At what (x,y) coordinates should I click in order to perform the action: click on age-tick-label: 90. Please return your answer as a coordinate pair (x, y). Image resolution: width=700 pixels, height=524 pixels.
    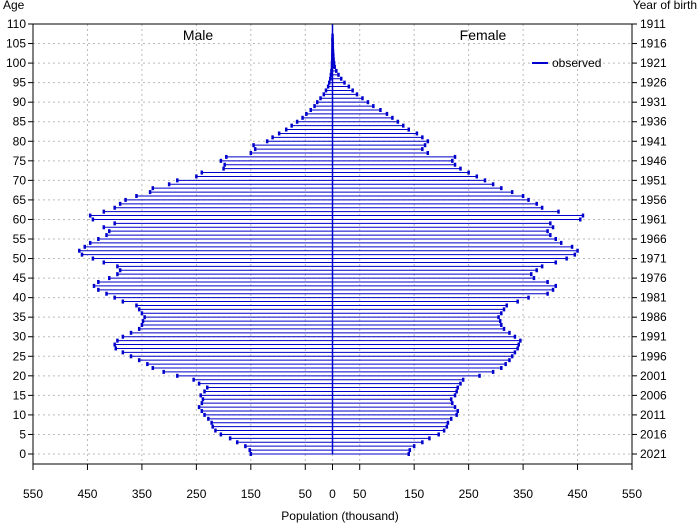
    Looking at the image, I should click on (20, 102).